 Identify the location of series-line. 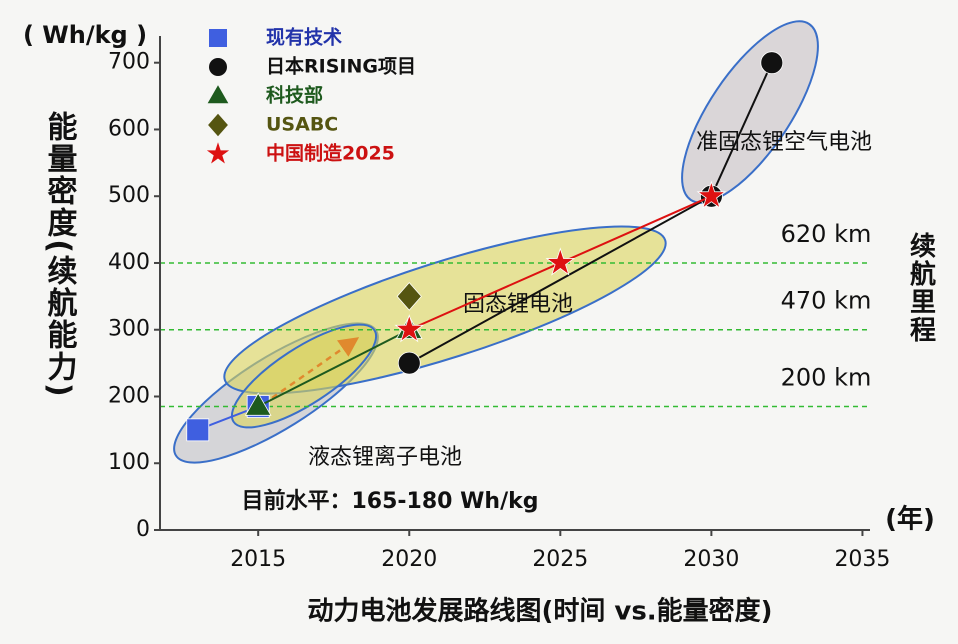
(333, 368).